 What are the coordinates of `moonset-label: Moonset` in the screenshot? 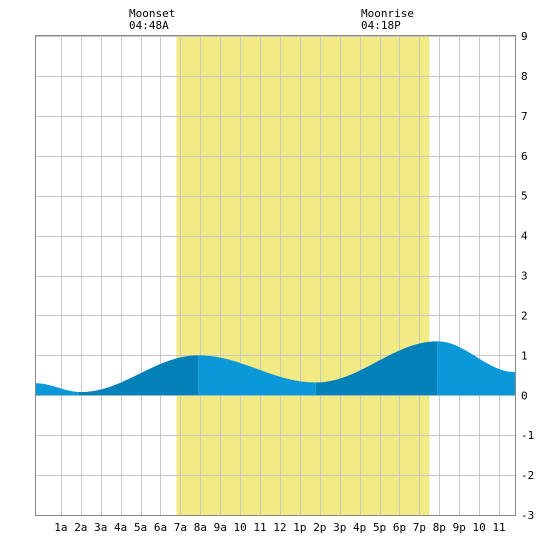 It's located at (152, 13).